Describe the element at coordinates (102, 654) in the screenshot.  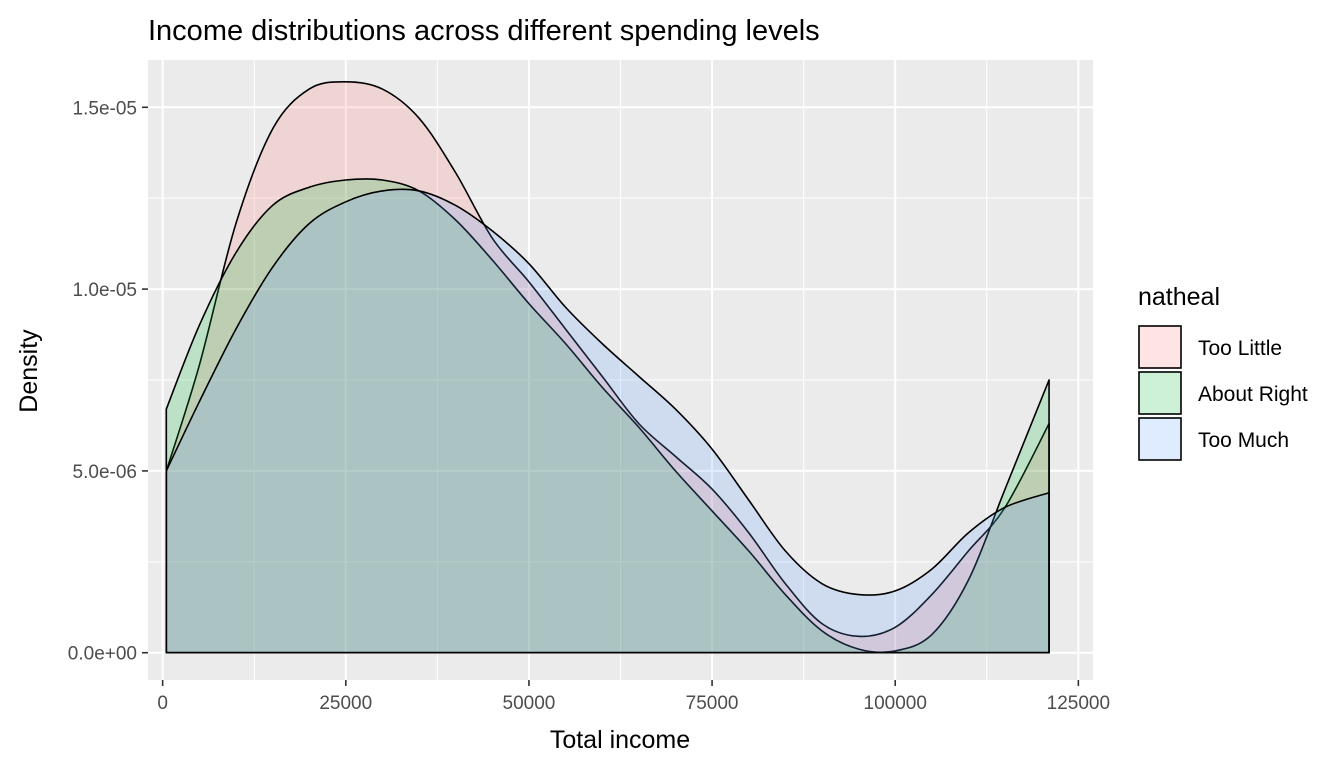
I see `y-tick-label: 0.0e+00` at that location.